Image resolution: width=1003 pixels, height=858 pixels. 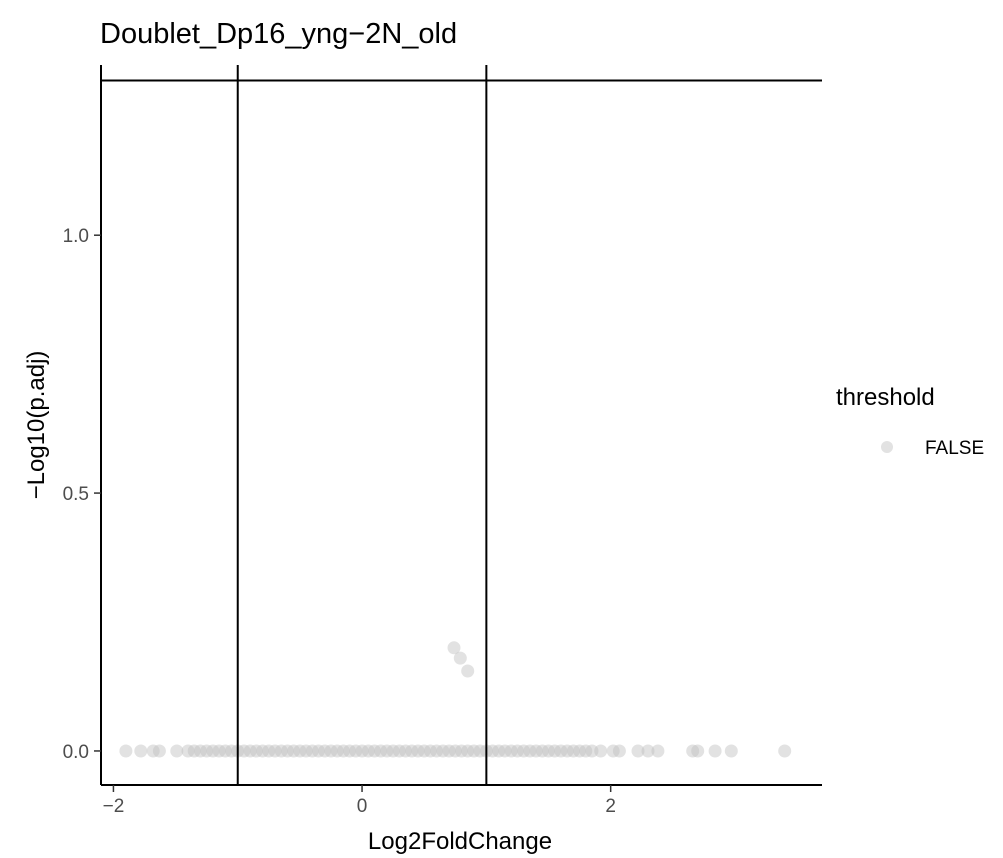 I want to click on y-tick-label: 1.0, so click(x=76, y=236).